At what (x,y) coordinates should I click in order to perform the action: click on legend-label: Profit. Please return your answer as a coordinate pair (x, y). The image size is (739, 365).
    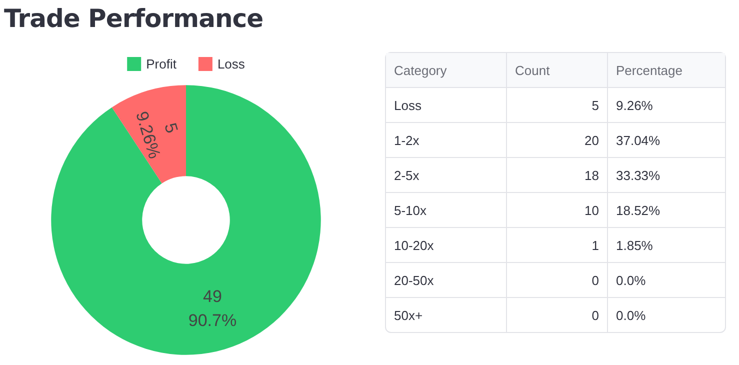
    Looking at the image, I should click on (161, 64).